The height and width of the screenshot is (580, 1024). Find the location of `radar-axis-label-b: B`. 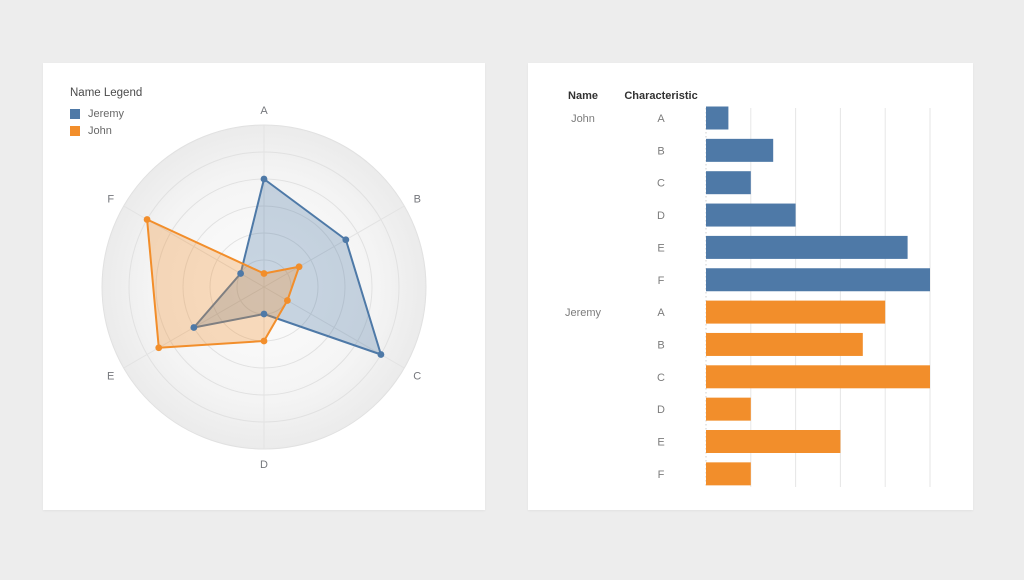

radar-axis-label-b: B is located at coordinates (417, 200).